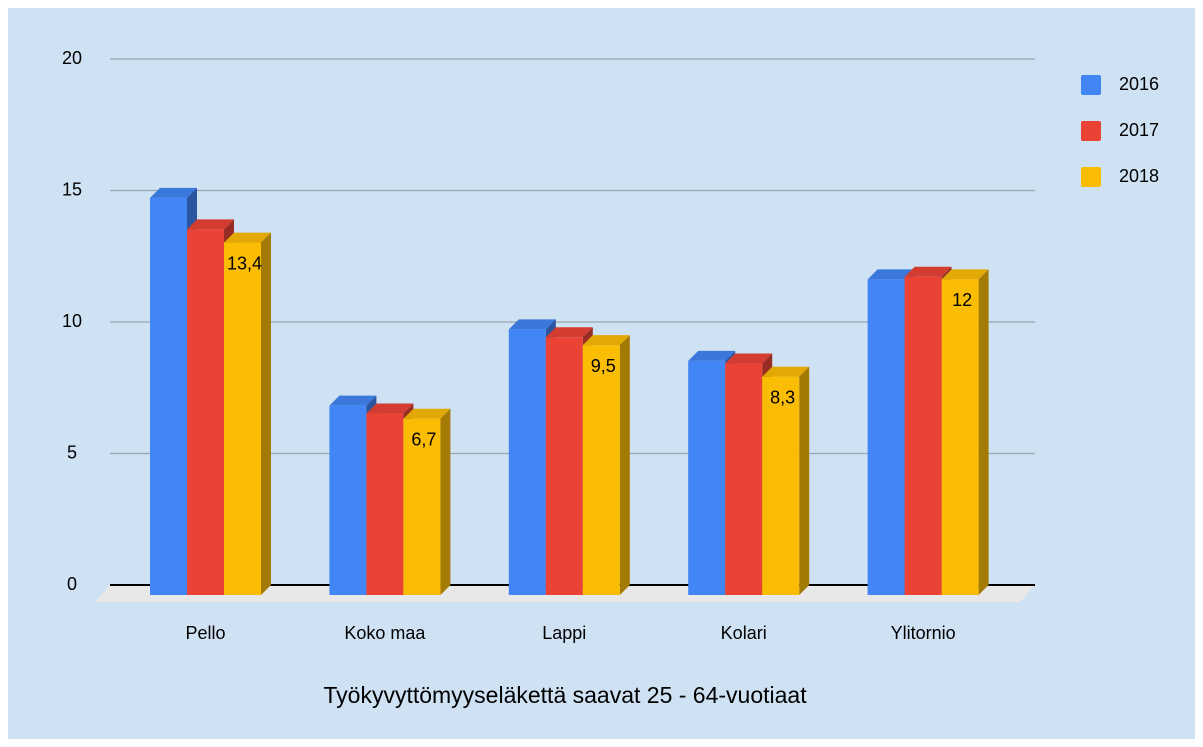 The height and width of the screenshot is (747, 1203). Describe the element at coordinates (923, 633) in the screenshot. I see `x-tick-label: Ylitornio` at that location.